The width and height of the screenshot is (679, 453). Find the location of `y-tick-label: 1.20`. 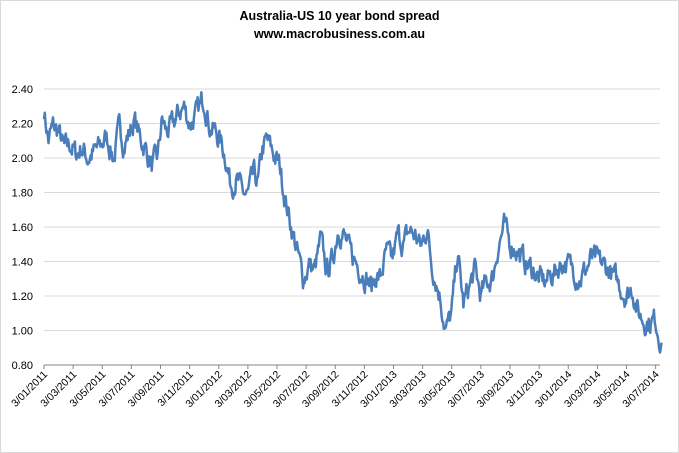

y-tick-label: 1.20 is located at coordinates (22, 297).